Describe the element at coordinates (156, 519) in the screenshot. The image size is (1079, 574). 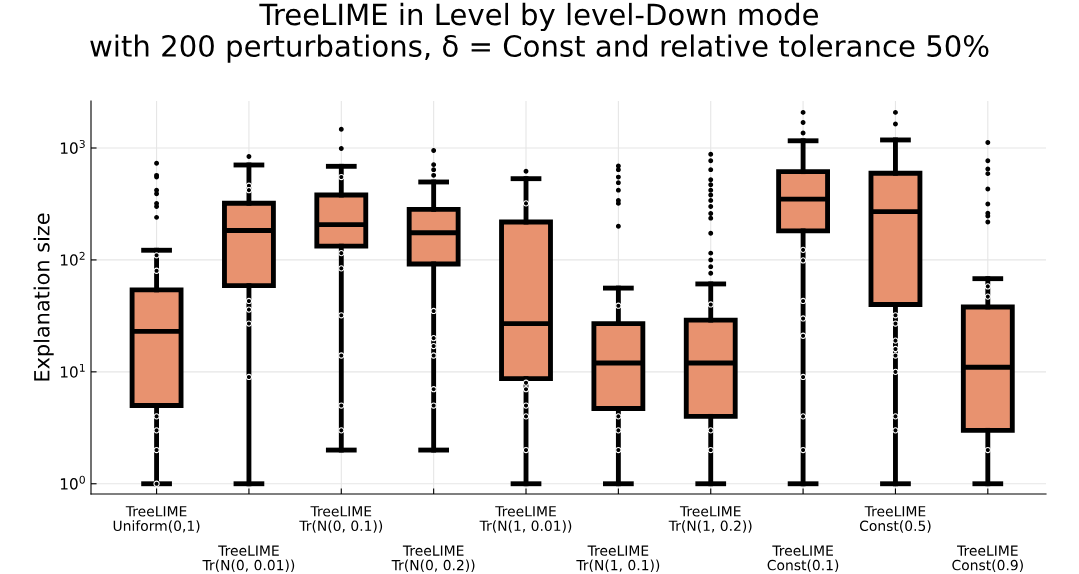
I see `x-tick-label: TreeLIME Uniform(0,1)` at that location.